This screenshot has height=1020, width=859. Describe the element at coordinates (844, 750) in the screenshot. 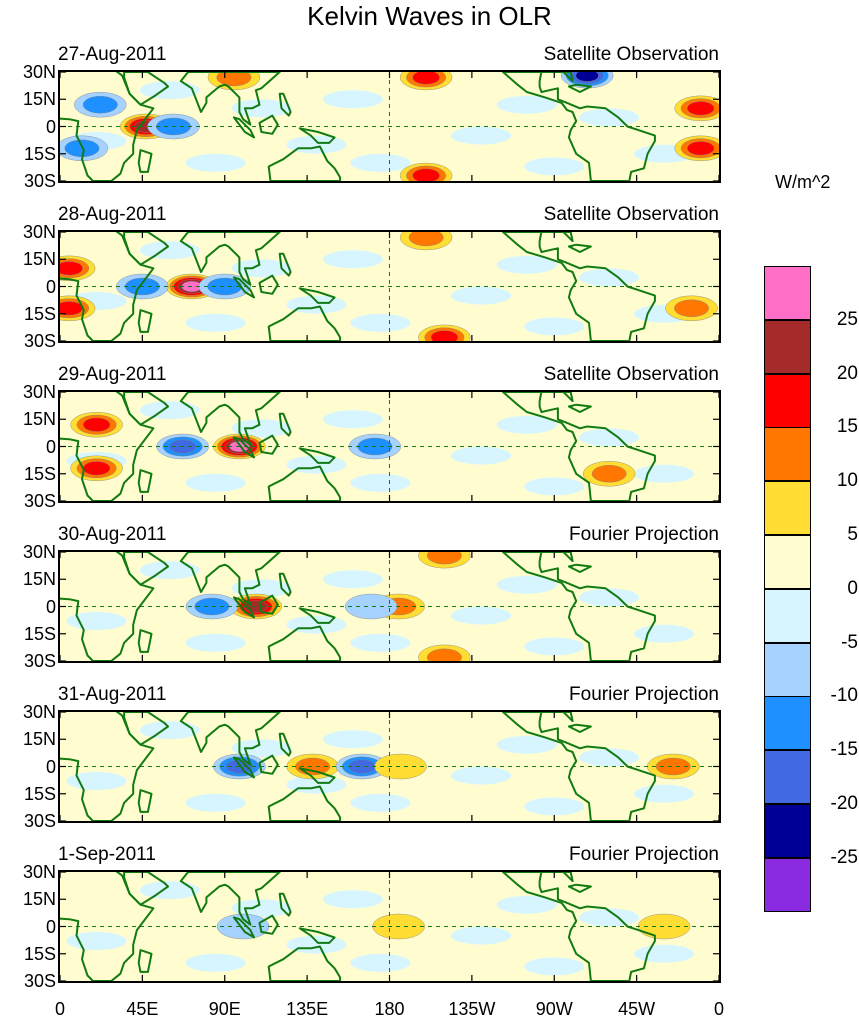

I see `colorbar-level-label: -15` at that location.